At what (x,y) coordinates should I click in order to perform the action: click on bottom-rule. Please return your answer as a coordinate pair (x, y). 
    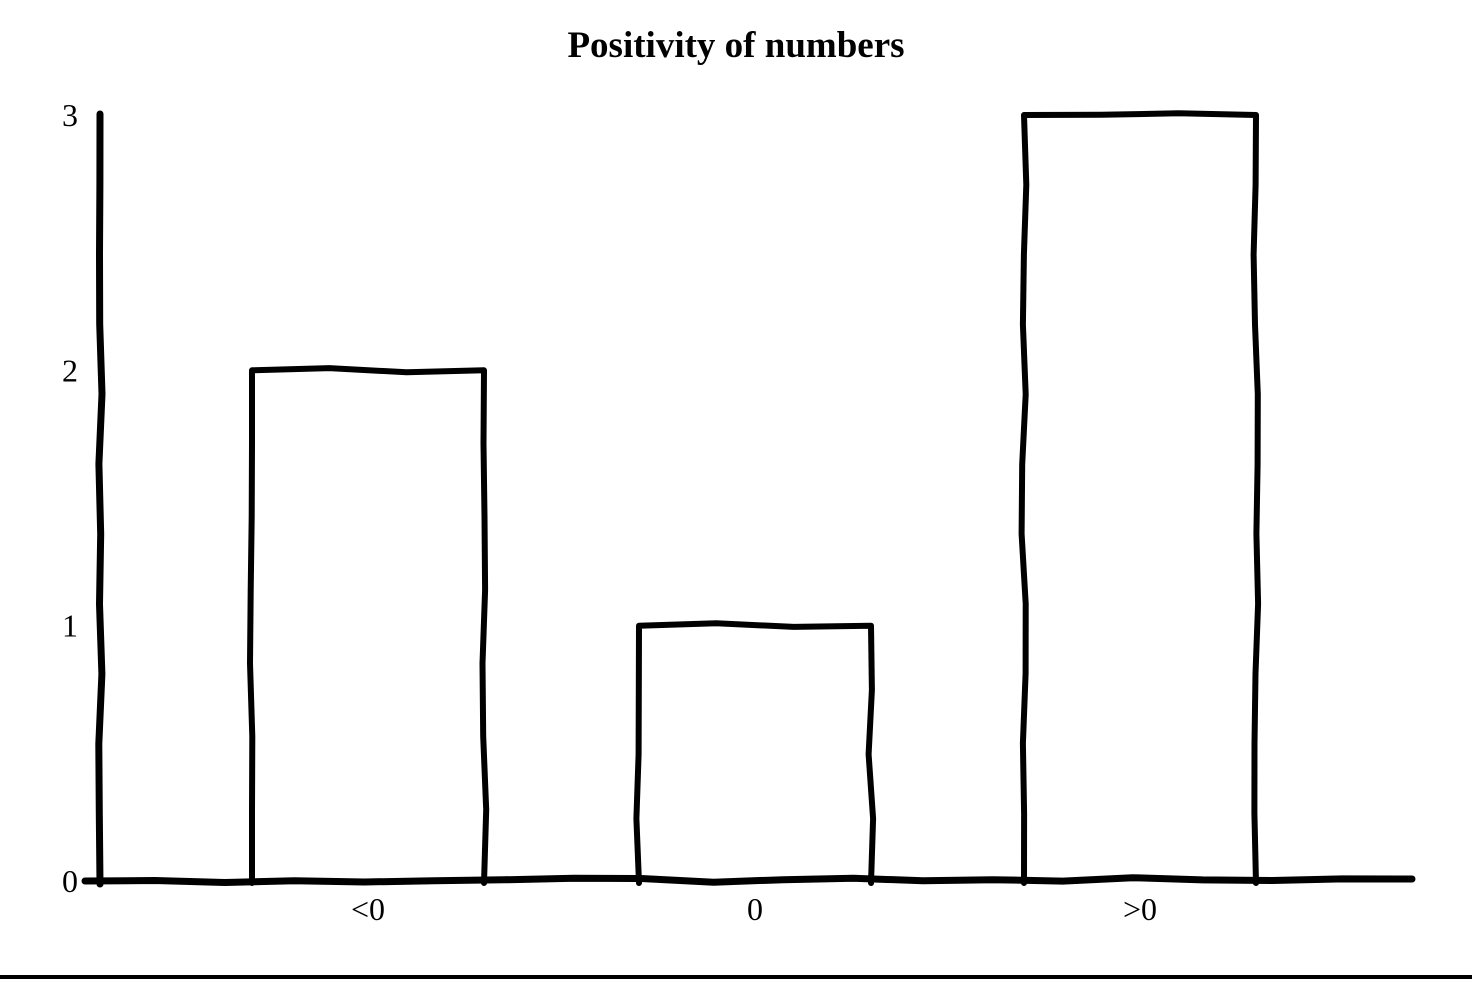
    Looking at the image, I should click on (736, 977).